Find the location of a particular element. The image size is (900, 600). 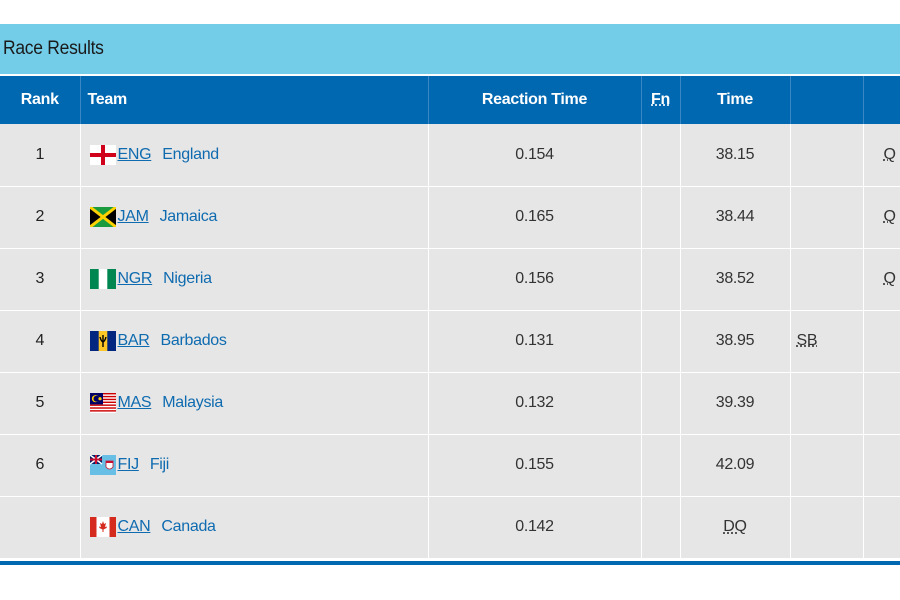

rank-cell: 4 is located at coordinates (40, 340).